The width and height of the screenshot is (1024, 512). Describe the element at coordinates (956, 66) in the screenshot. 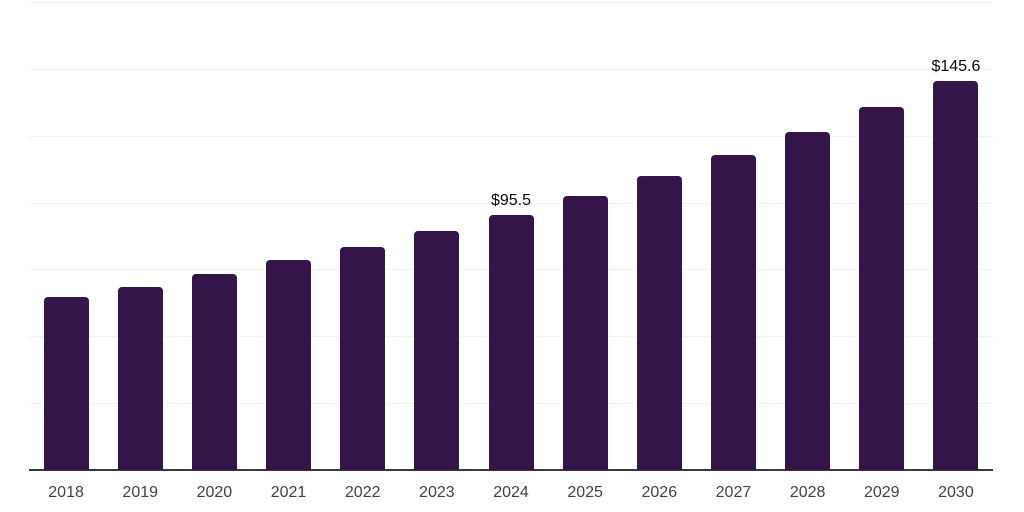

I see `bar-value-label: $145.6` at that location.